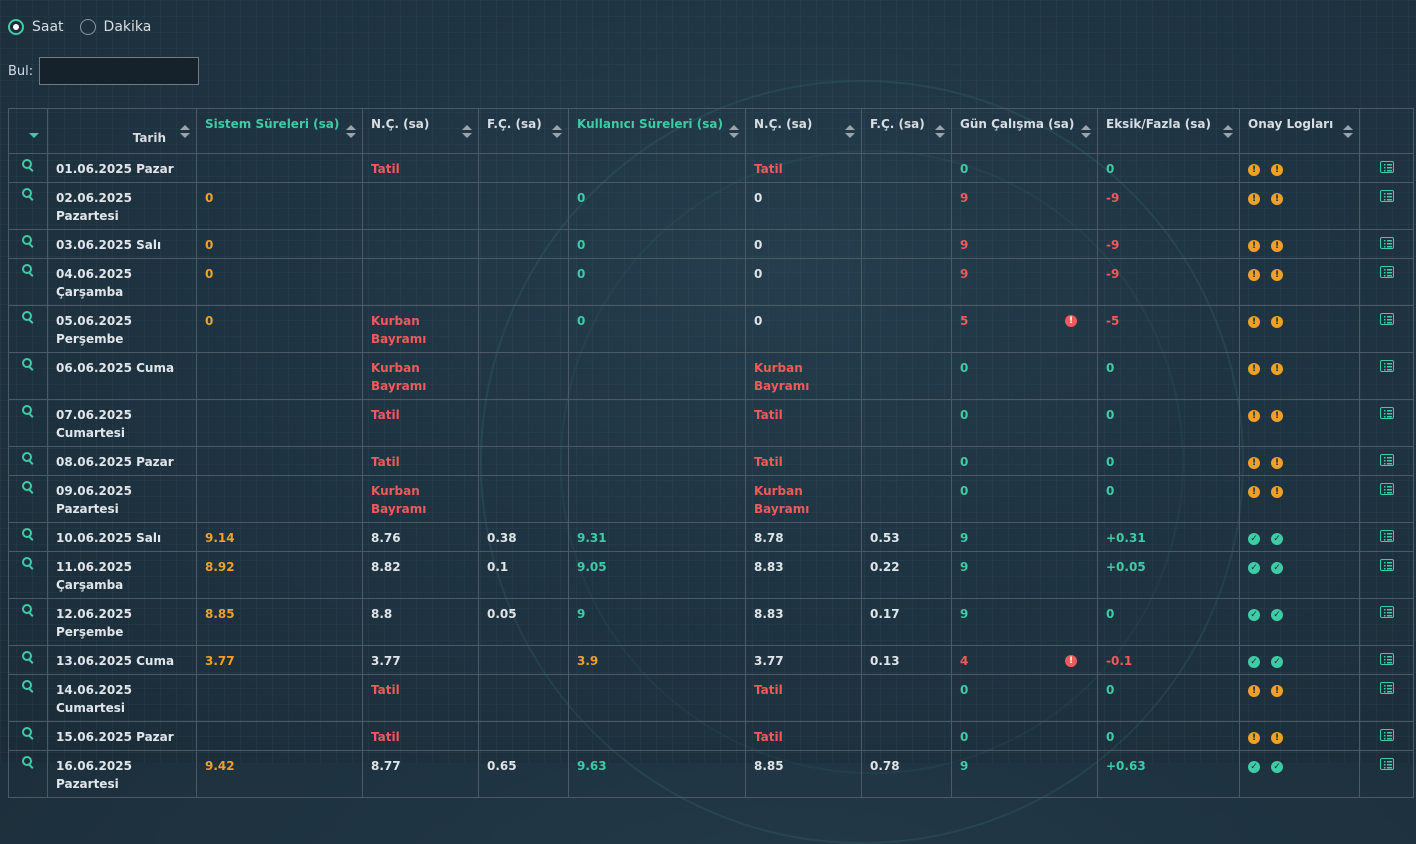  I want to click on sort-caret-icon, so click(34, 135).